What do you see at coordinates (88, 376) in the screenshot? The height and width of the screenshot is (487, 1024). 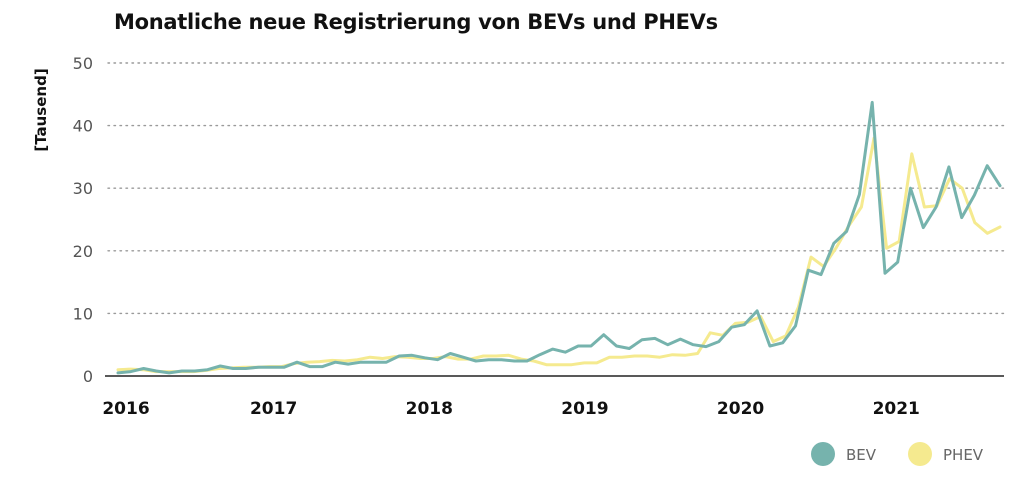 I see `y-tick-label: 0` at bounding box center [88, 376].